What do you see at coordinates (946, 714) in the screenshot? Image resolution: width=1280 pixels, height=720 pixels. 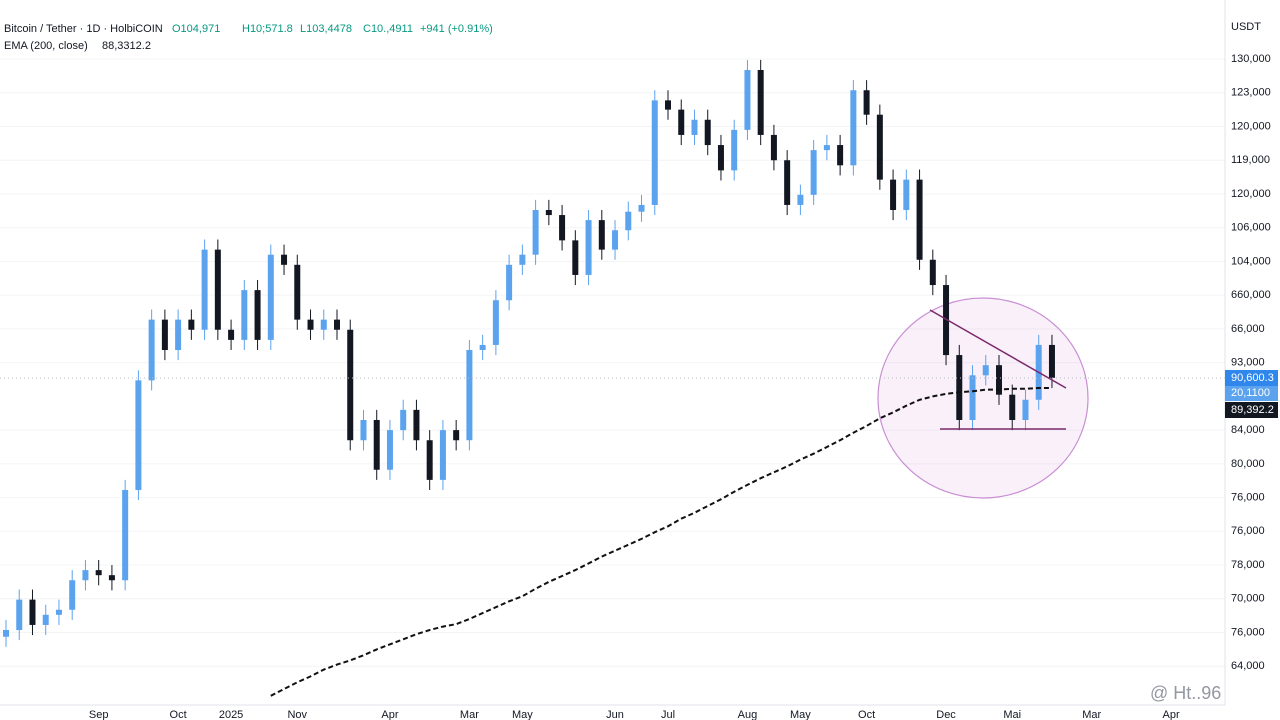 I see `x-tick-label: Dec` at bounding box center [946, 714].